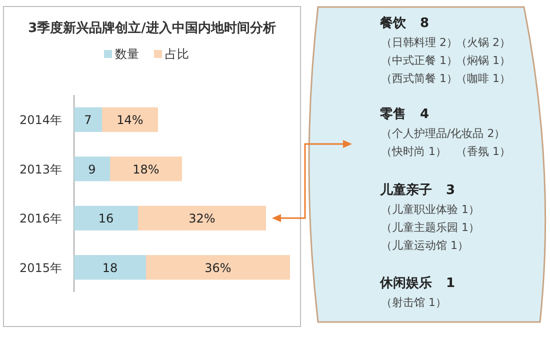  Describe the element at coordinates (127, 54) in the screenshot. I see `legend-label: 数量` at that location.